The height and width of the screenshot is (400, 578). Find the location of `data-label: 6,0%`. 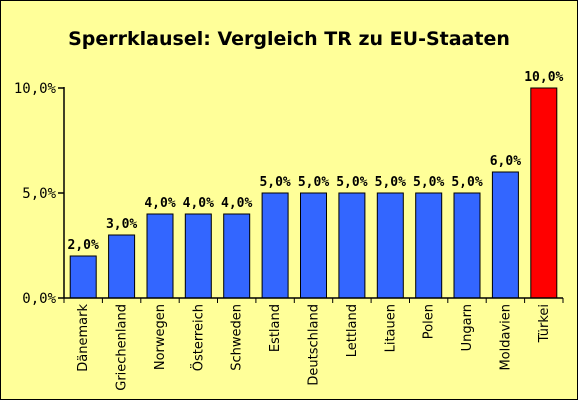

data-label: 6,0% is located at coordinates (505, 161).